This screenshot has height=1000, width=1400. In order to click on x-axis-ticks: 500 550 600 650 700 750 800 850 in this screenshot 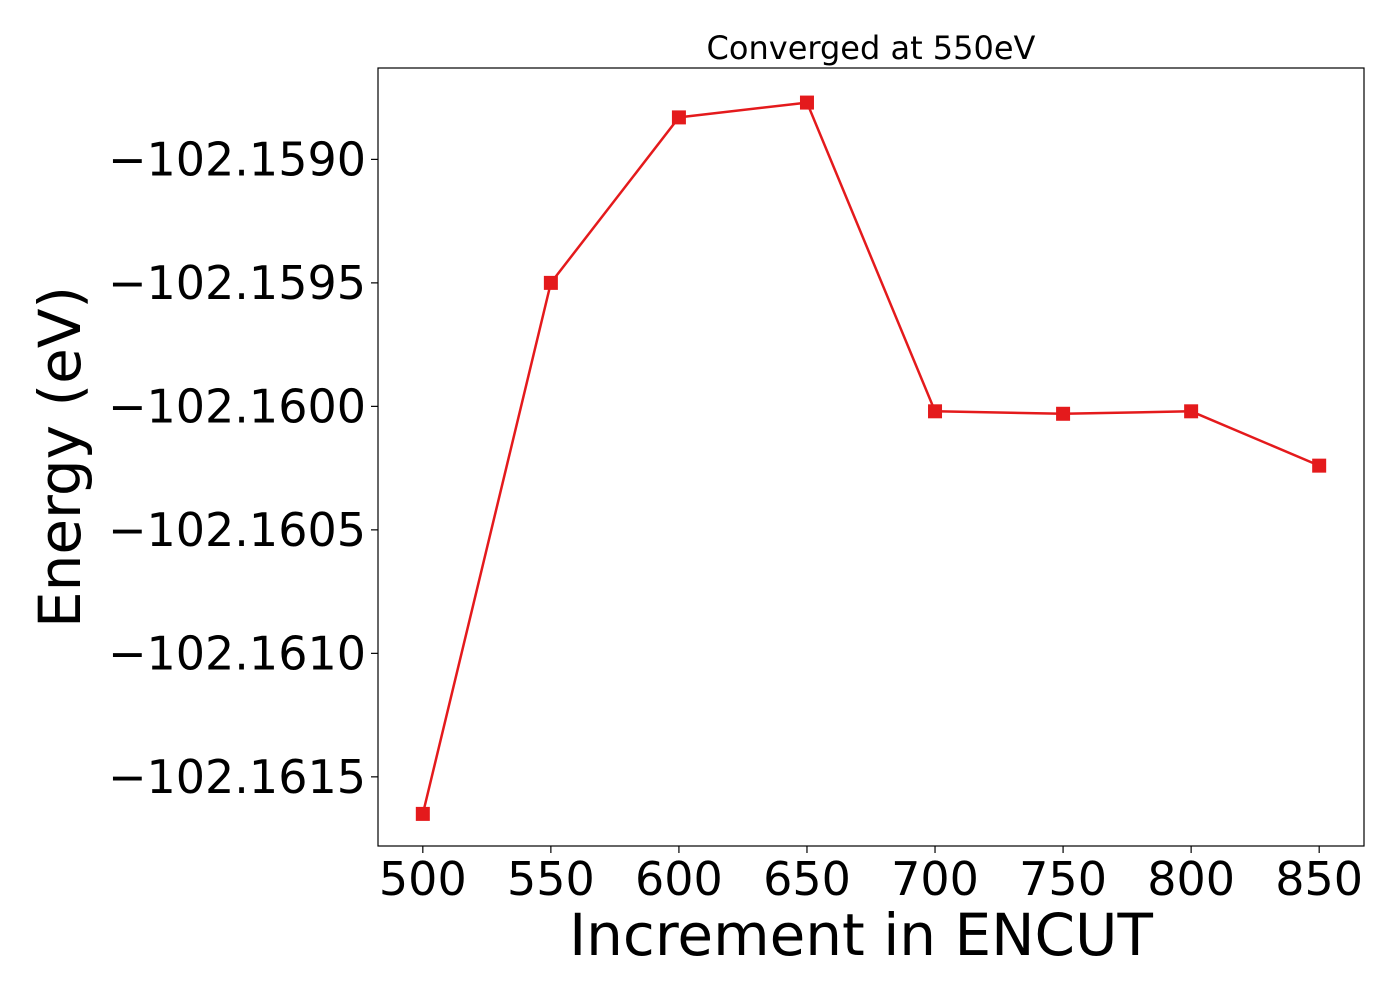, I will do `click(871, 876)`.